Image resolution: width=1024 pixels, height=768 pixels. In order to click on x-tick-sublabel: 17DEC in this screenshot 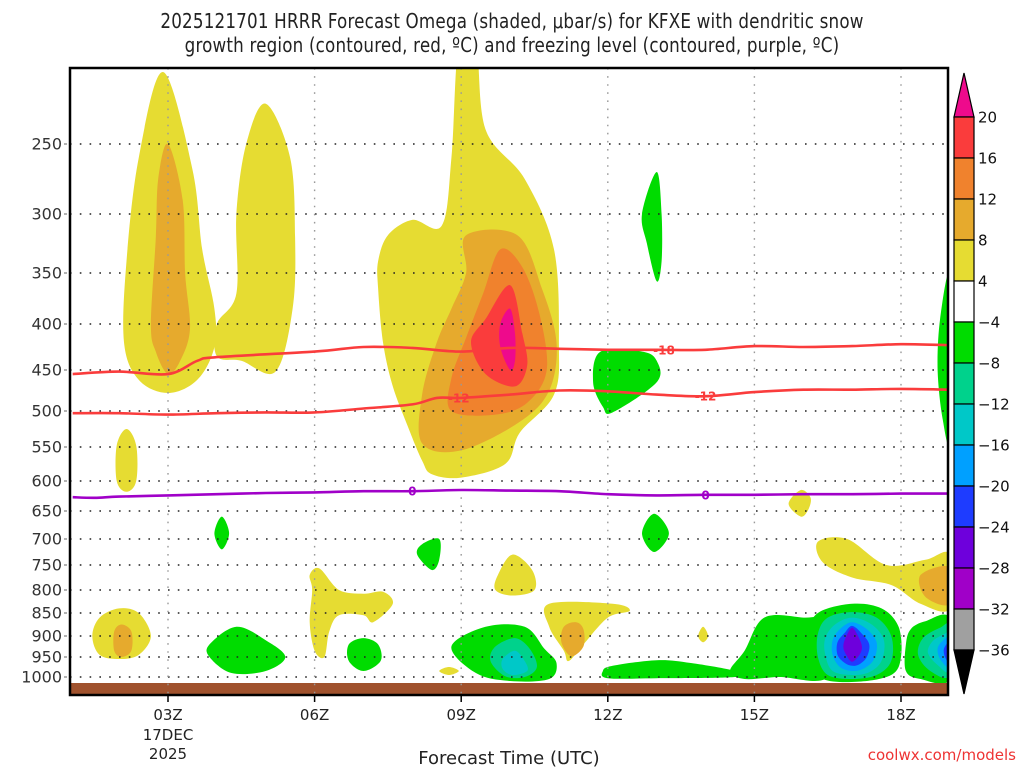, I will do `click(168, 735)`.